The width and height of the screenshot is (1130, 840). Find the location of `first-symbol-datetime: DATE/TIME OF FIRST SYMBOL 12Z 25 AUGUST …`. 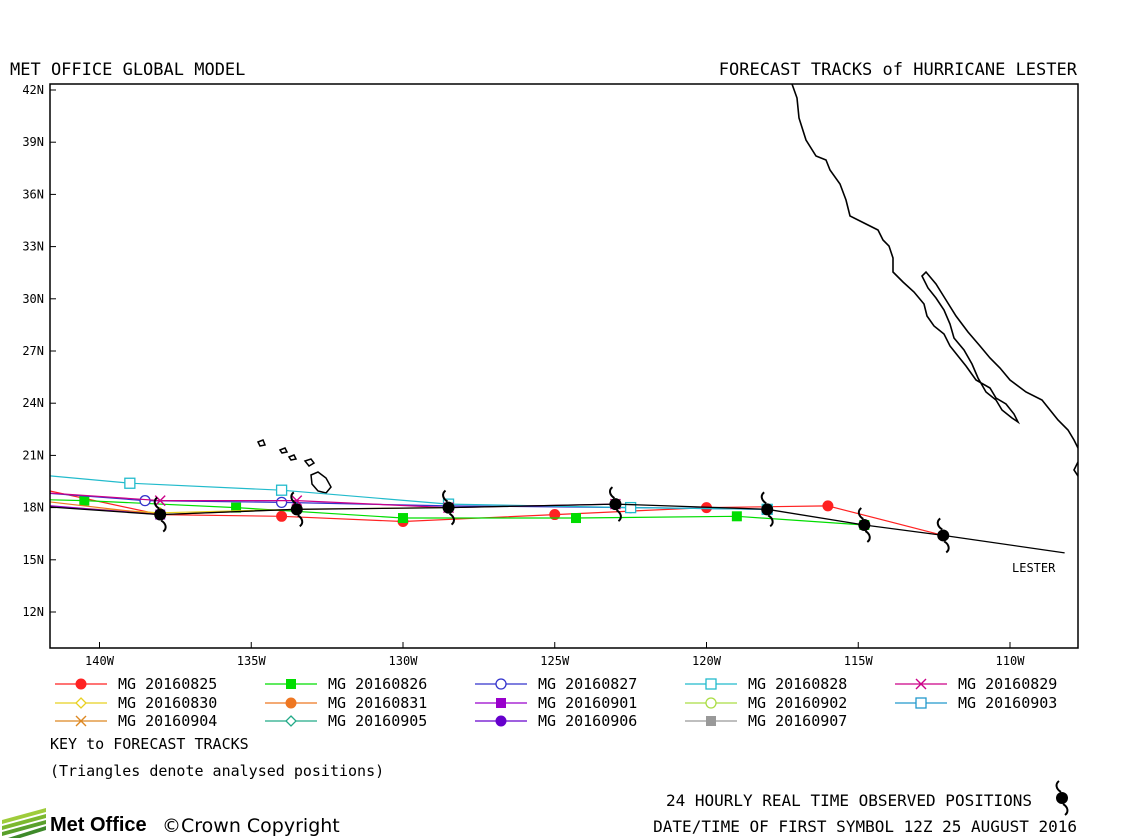

first-symbol-datetime: DATE/TIME OF FIRST SYMBOL 12Z 25 AUGUST … is located at coordinates (865, 826).